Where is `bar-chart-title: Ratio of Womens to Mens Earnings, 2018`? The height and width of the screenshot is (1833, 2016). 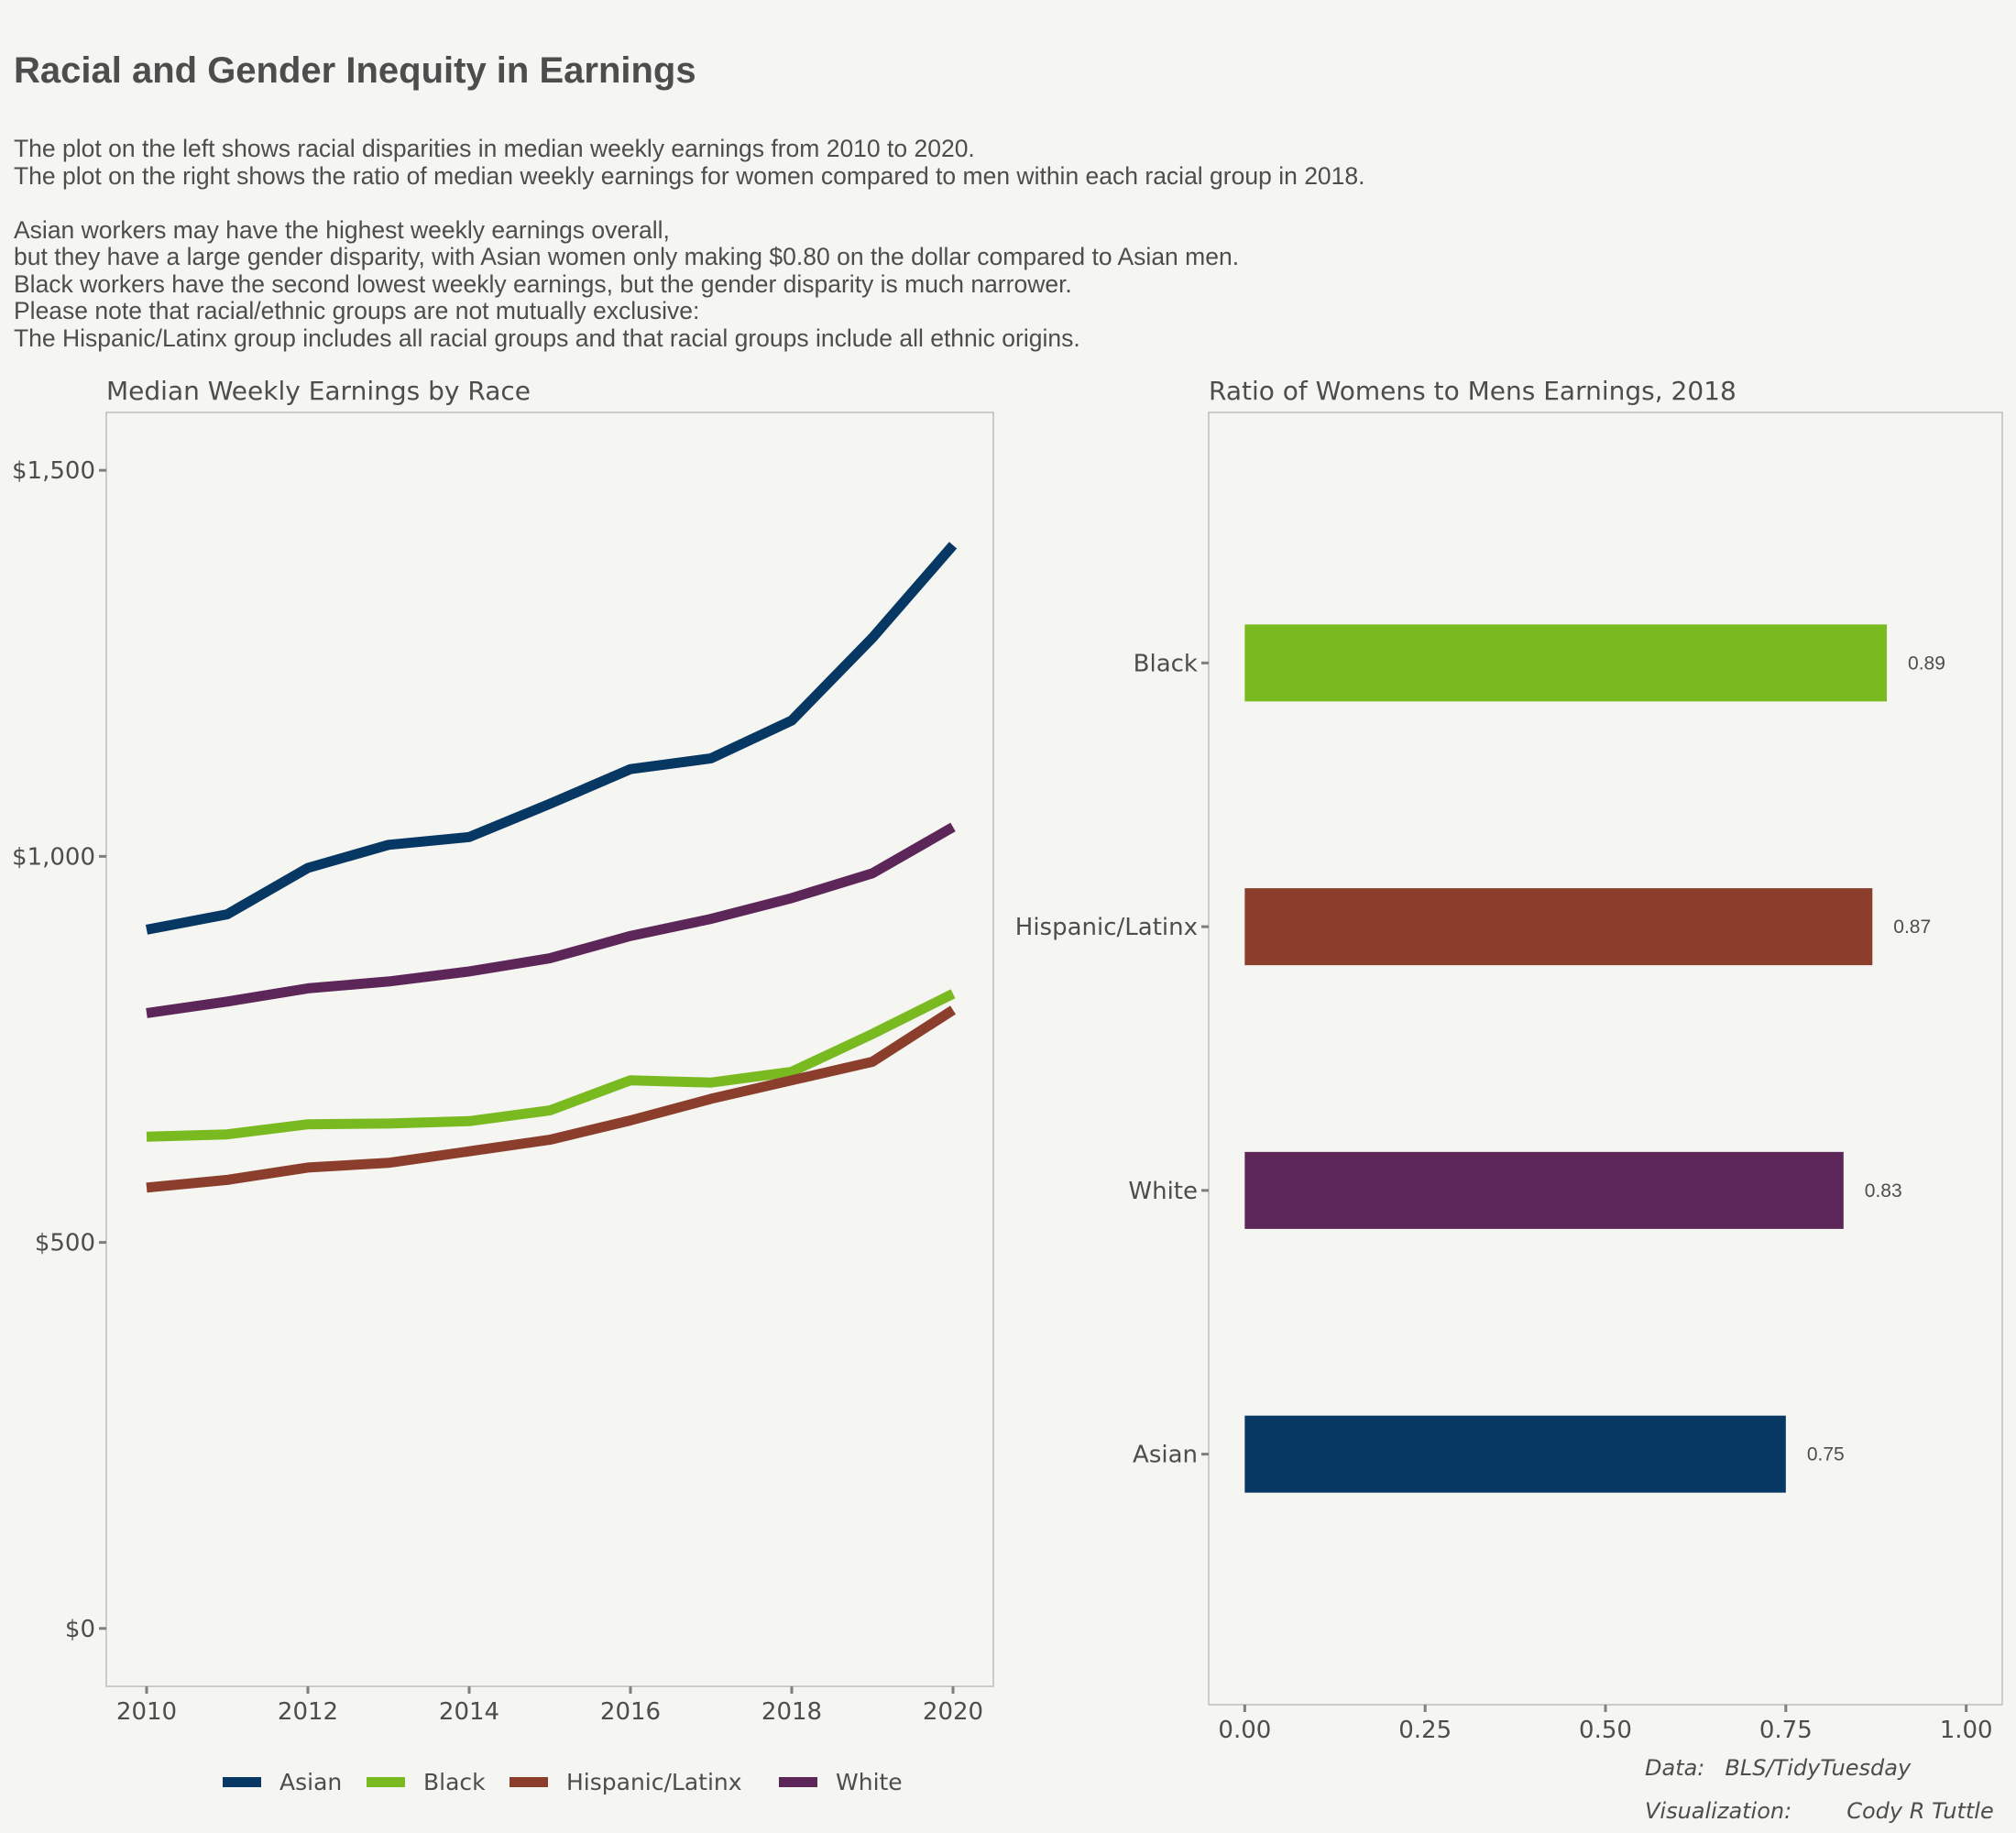 bar-chart-title: Ratio of Womens to Mens Earnings, 2018 is located at coordinates (1473, 391).